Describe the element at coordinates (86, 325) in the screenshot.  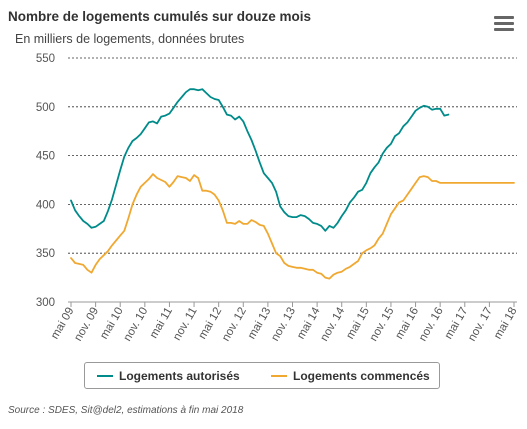
I see `x-tick-label: nov. 09` at that location.